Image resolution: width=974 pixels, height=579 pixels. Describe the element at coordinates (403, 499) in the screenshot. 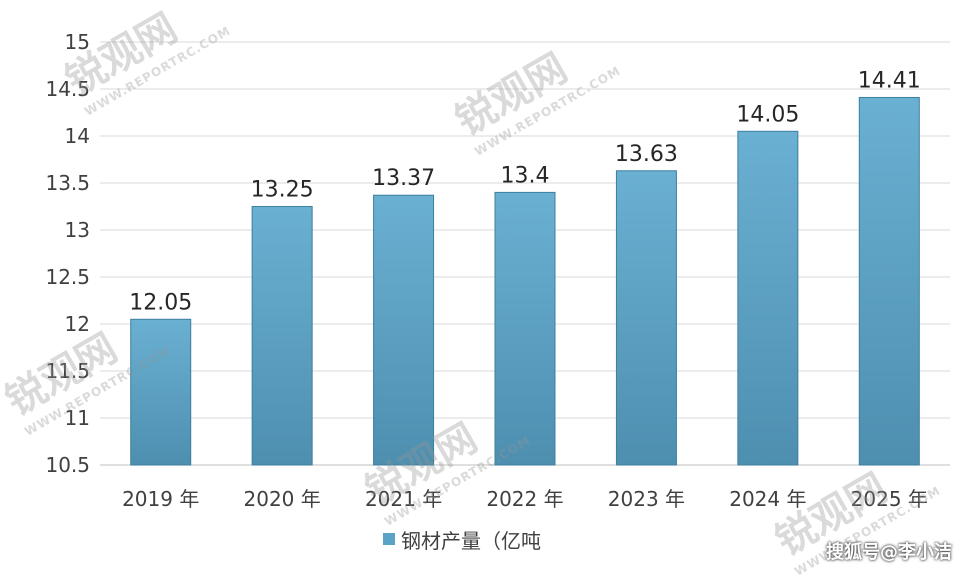

I see `x-tick-label: 2021 年` at that location.